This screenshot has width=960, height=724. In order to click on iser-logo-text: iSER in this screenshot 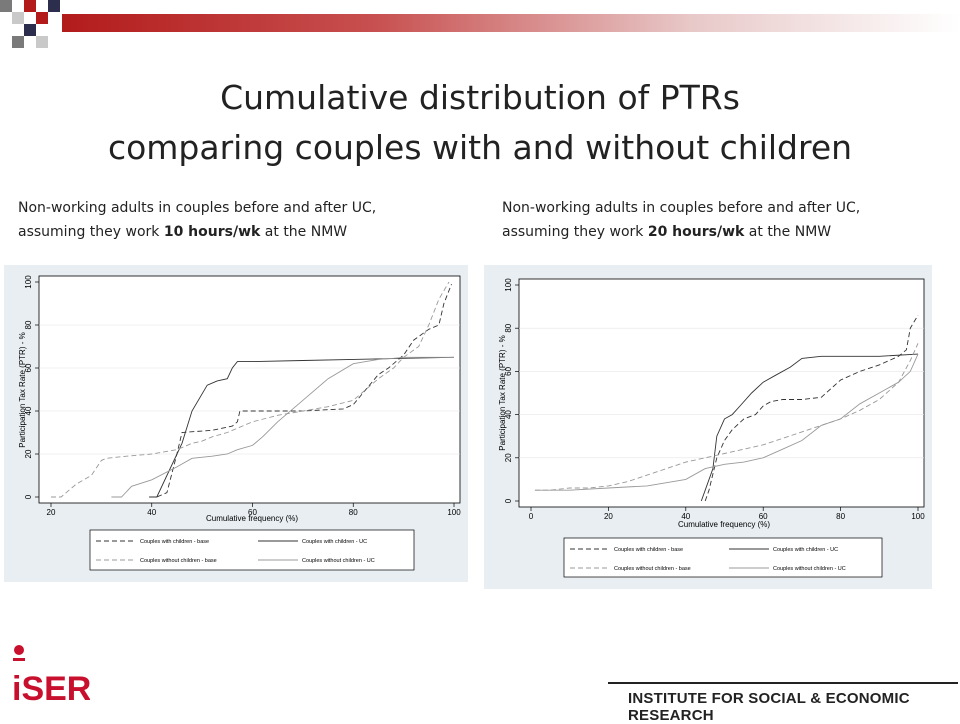, I will do `click(51, 689)`.